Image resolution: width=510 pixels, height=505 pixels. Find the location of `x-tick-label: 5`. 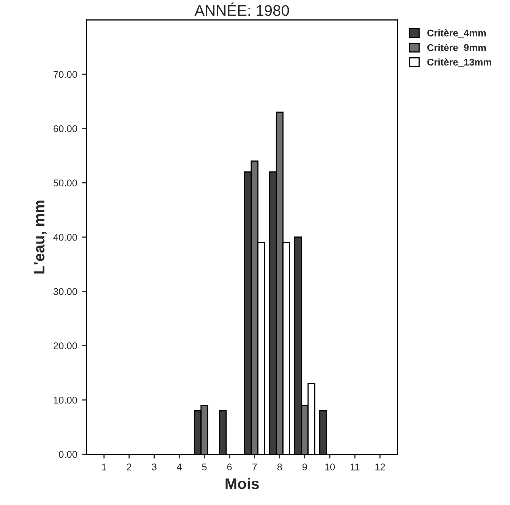

x-tick-label: 5 is located at coordinates (204, 467).